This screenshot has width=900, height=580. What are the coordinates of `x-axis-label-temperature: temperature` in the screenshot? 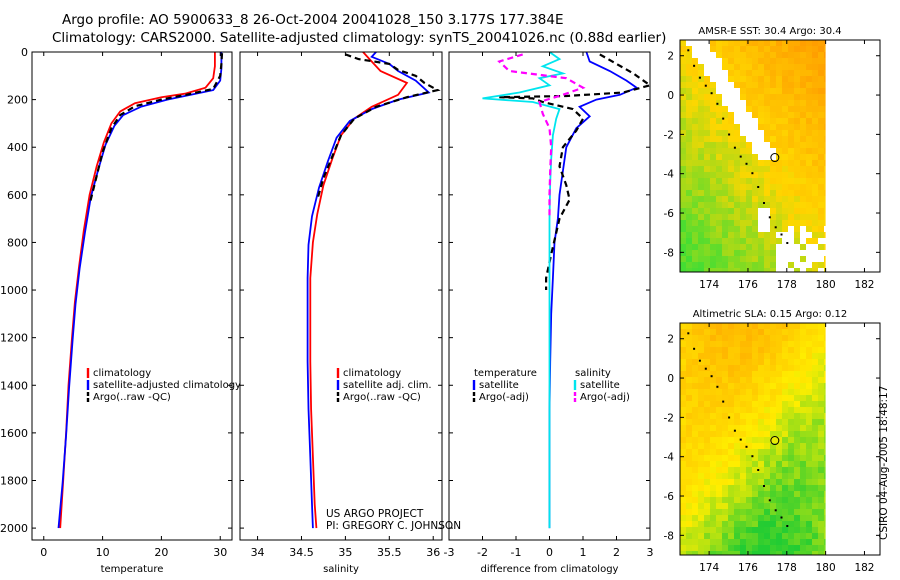 It's located at (132, 569).